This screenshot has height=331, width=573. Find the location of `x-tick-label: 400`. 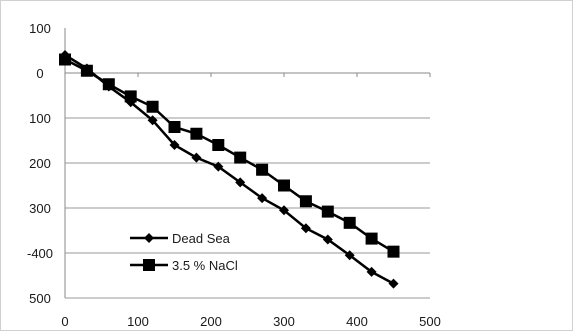

x-tick-label: 400 is located at coordinates (357, 321).